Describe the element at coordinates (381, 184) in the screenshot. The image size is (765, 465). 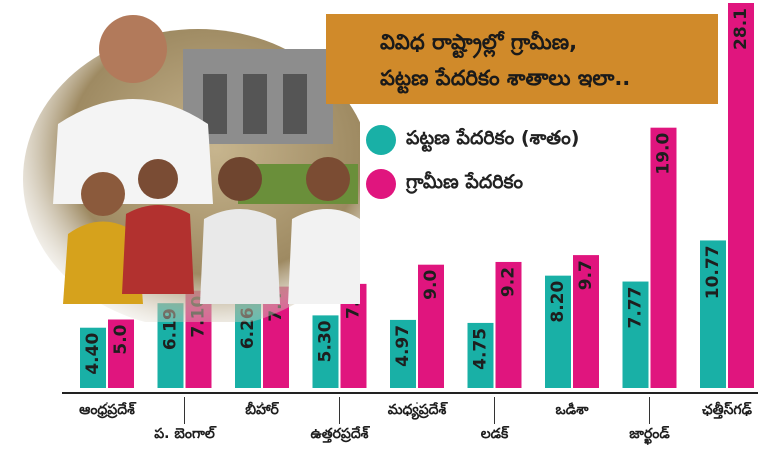
I see `legend-swatch-rural` at that location.